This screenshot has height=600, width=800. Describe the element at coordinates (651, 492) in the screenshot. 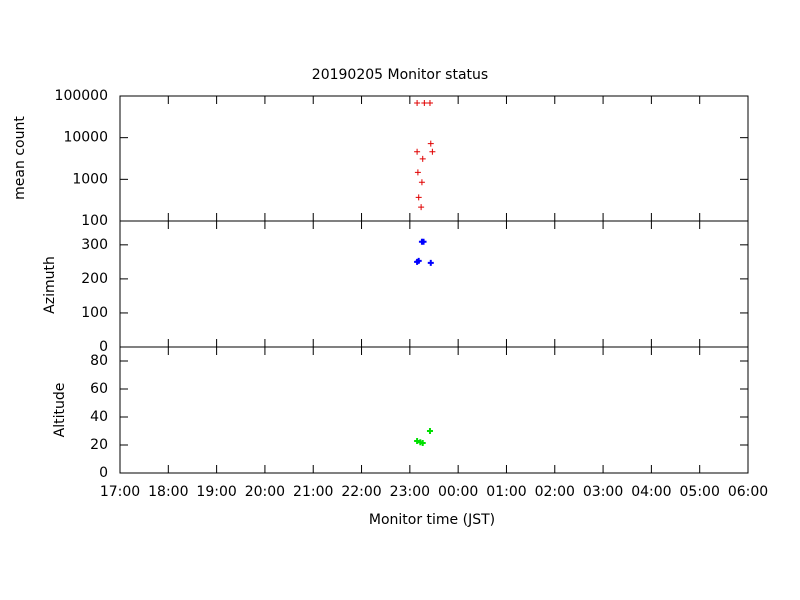

I see `x-tick-label: 04:00` at that location.